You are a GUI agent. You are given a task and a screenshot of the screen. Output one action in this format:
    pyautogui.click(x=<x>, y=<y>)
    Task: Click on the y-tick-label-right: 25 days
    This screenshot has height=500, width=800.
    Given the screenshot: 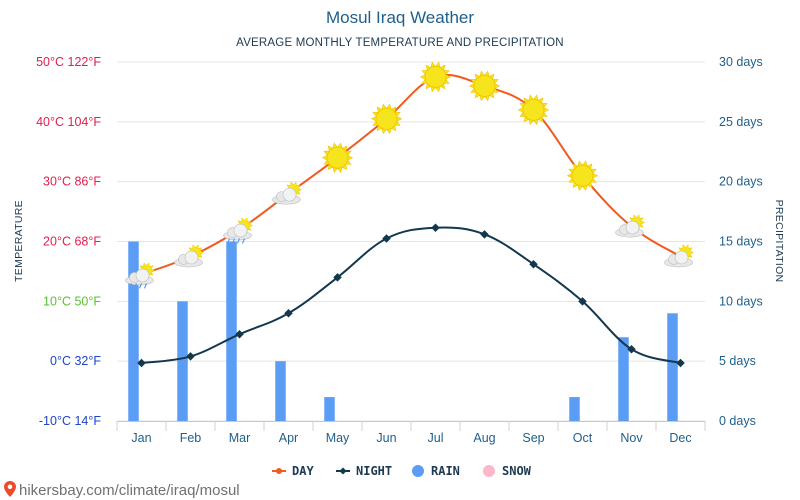 What is the action you would take?
    pyautogui.click(x=741, y=122)
    